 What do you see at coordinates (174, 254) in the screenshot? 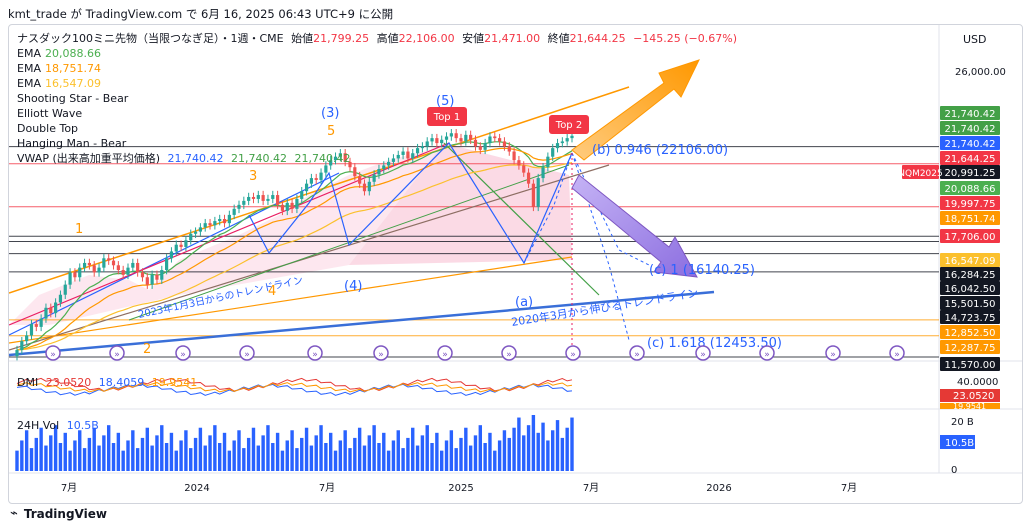
I see `channel-blue-upper` at bounding box center [174, 254].